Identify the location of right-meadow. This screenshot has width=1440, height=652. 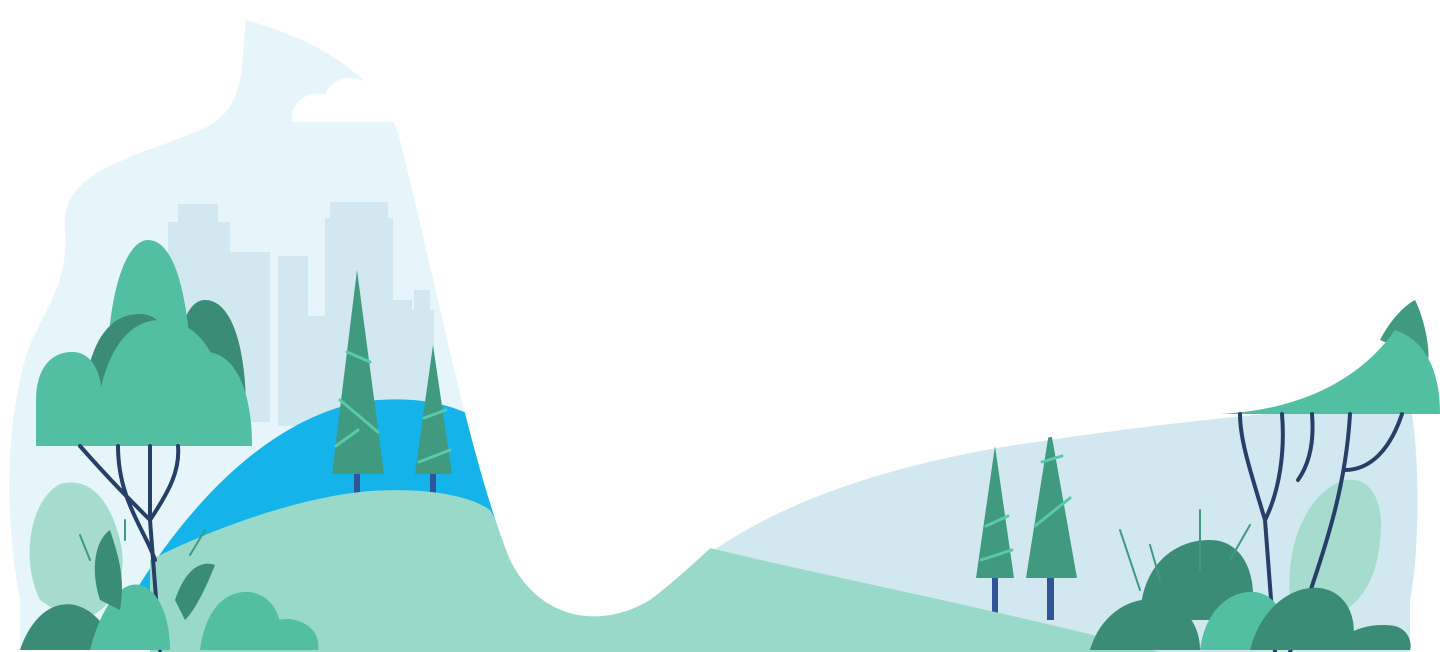
(850, 600).